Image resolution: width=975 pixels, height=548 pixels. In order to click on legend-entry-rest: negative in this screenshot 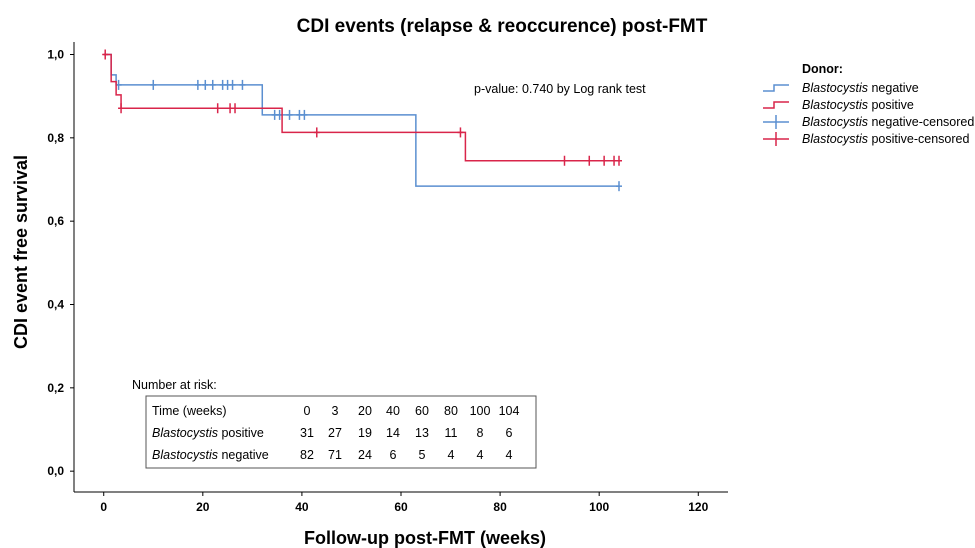, I will do `click(893, 88)`.